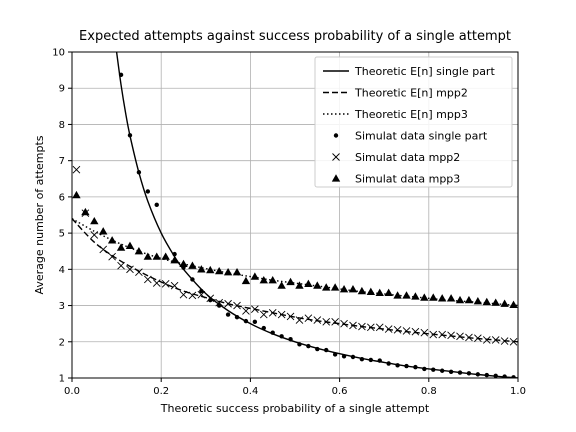  Describe the element at coordinates (421, 136) in the screenshot. I see `legend-label-simulated-1: Simulat data single part` at that location.